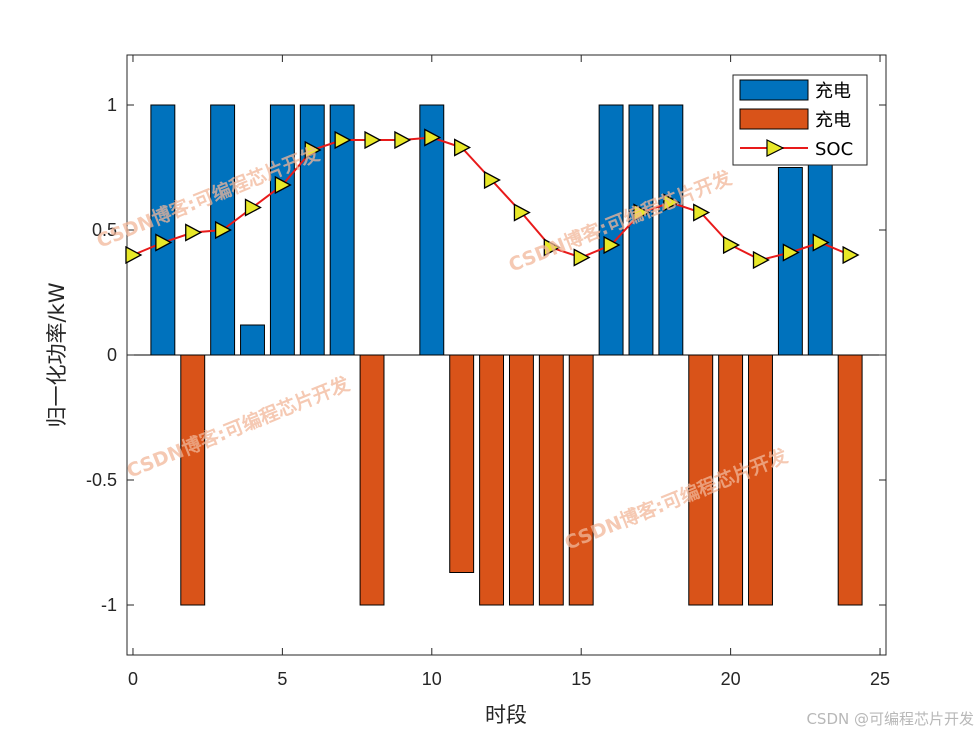 The image size is (980, 735). I want to click on y-axis-label: 归一化功率/kW, so click(57, 354).